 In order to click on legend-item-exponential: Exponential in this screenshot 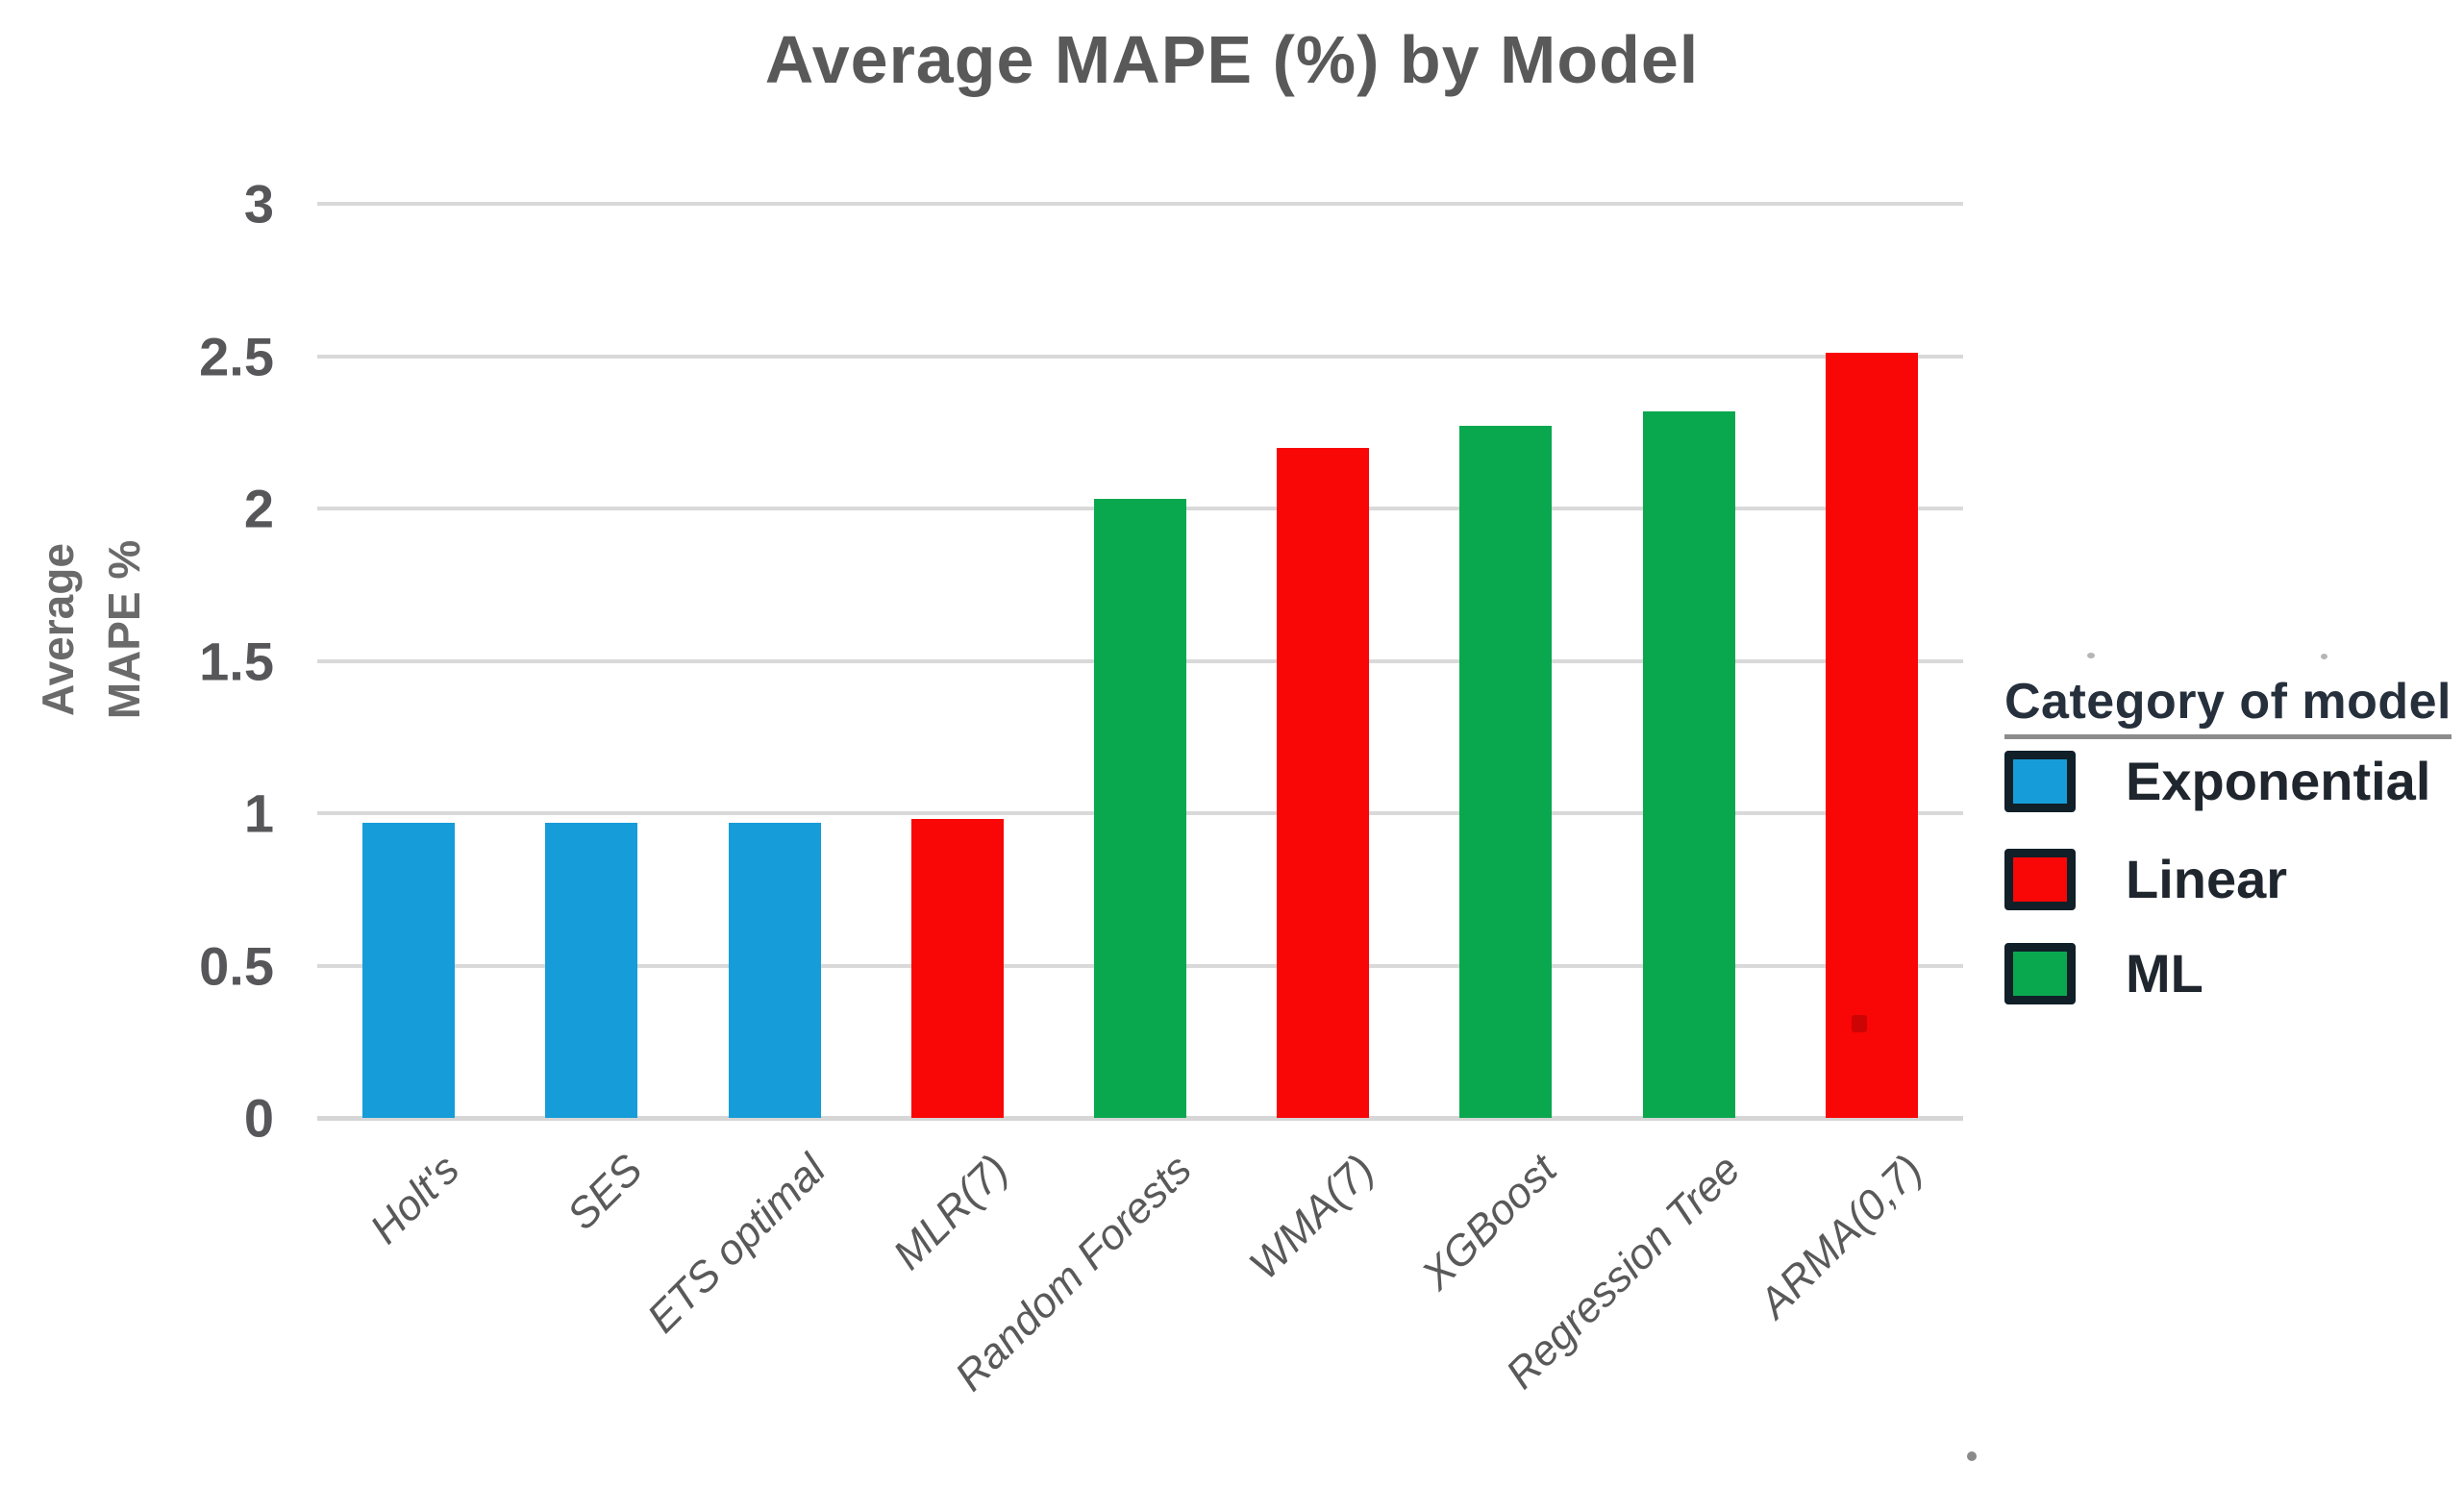, I will do `click(2217, 781)`.